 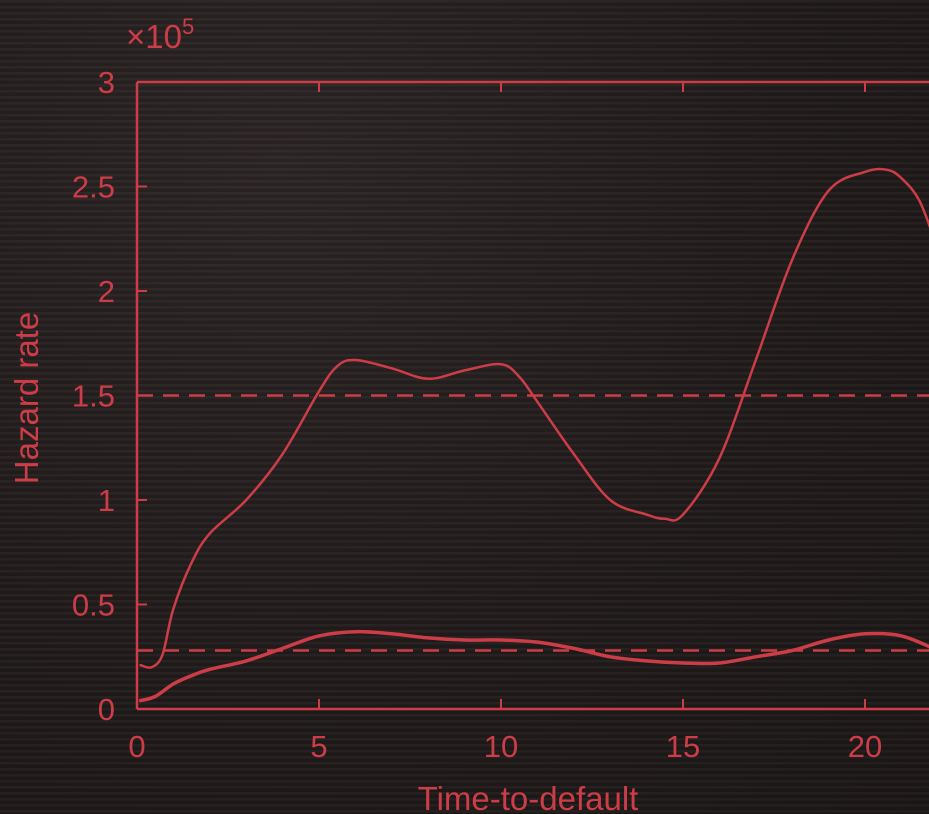 I want to click on y-tick-label: 2, so click(x=106, y=291).